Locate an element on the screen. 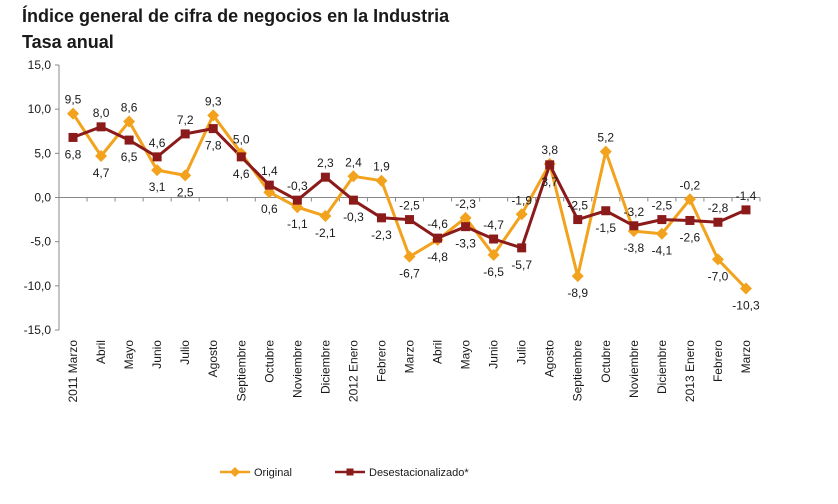  data-label-original: -3,8 is located at coordinates (633, 248).